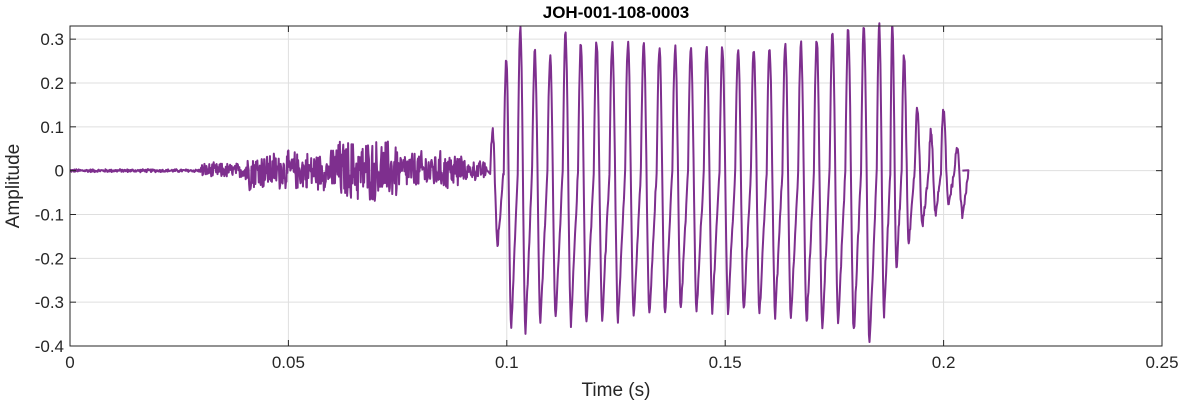 Image resolution: width=1182 pixels, height=404 pixels. What do you see at coordinates (507, 362) in the screenshot?
I see `x-tick-label: 0.1` at bounding box center [507, 362].